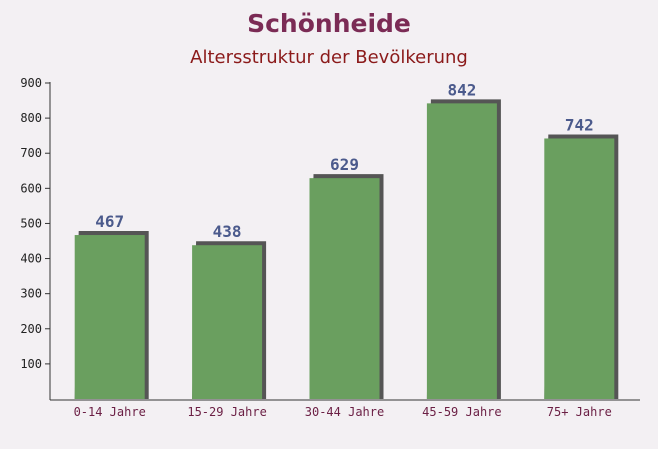  Describe the element at coordinates (31, 329) in the screenshot. I see `y-tick-label: 200` at that location.